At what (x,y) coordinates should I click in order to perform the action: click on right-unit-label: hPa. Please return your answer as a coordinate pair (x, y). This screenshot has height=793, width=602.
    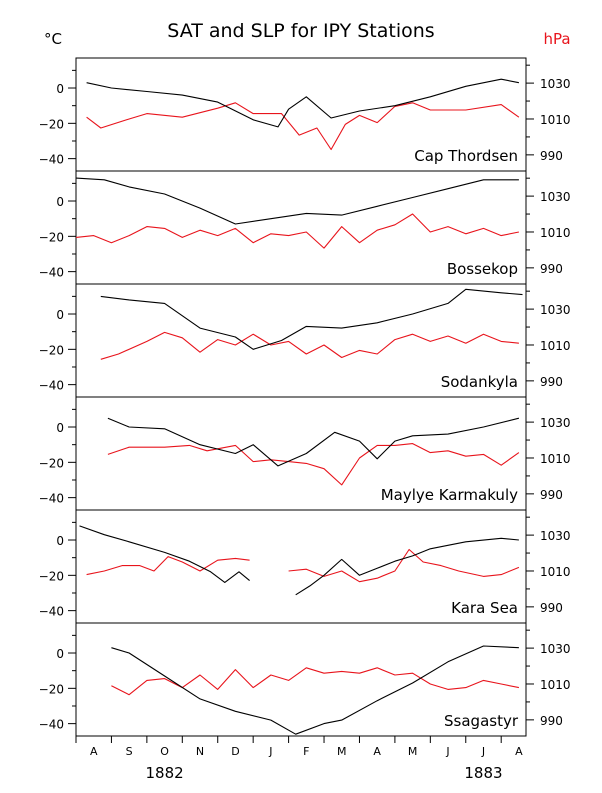
    Looking at the image, I should click on (556, 39).